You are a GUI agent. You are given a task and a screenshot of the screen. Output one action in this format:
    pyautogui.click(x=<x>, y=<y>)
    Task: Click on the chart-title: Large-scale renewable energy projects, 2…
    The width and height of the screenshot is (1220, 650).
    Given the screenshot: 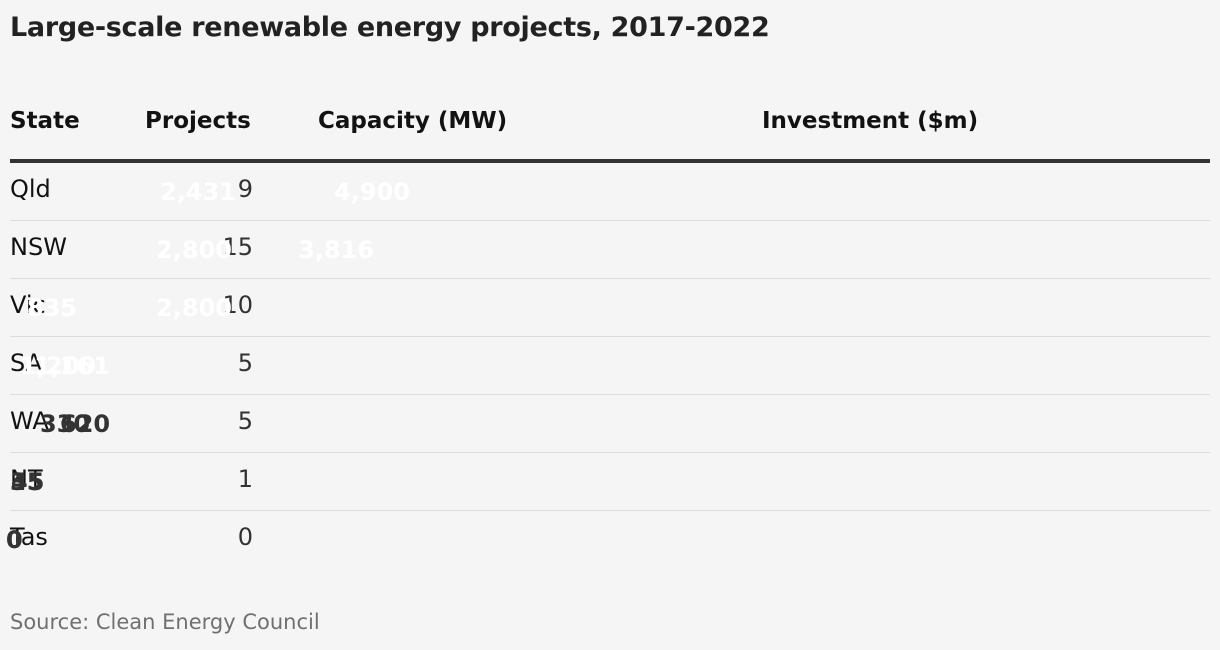 What is the action you would take?
    pyautogui.click(x=390, y=27)
    